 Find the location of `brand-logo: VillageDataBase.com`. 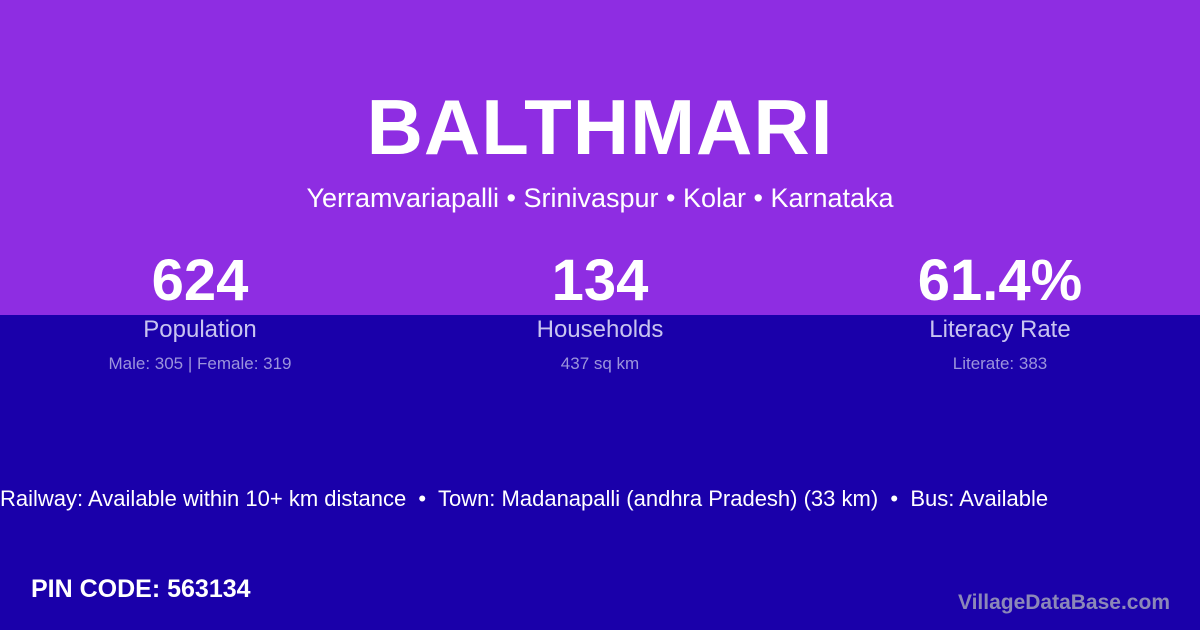

brand-logo: VillageDataBase.com is located at coordinates (1063, 602).